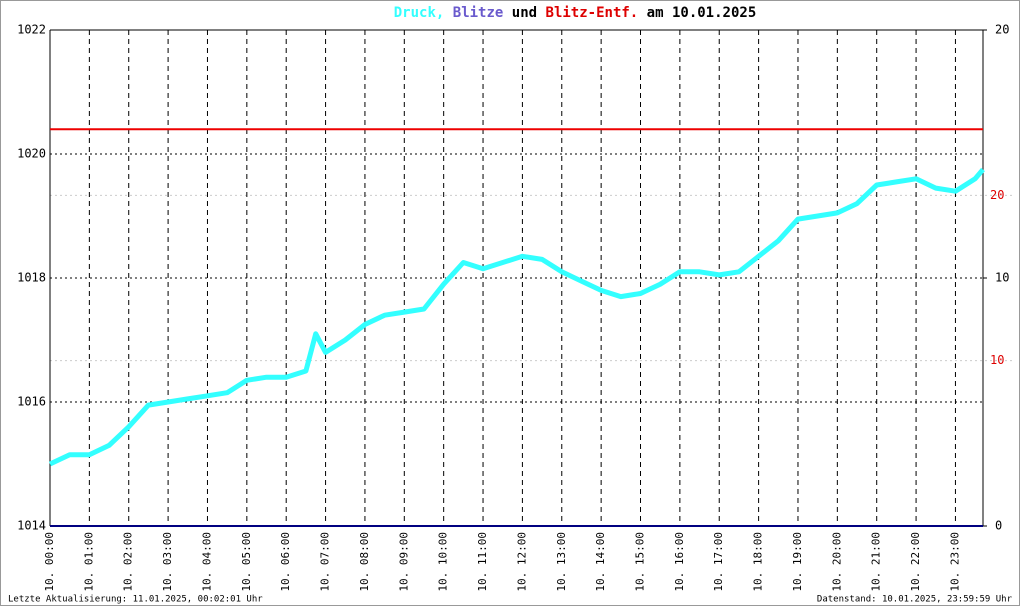 This screenshot has width=1020, height=606. What do you see at coordinates (998, 526) in the screenshot?
I see `y2-tick-label: 0` at bounding box center [998, 526].